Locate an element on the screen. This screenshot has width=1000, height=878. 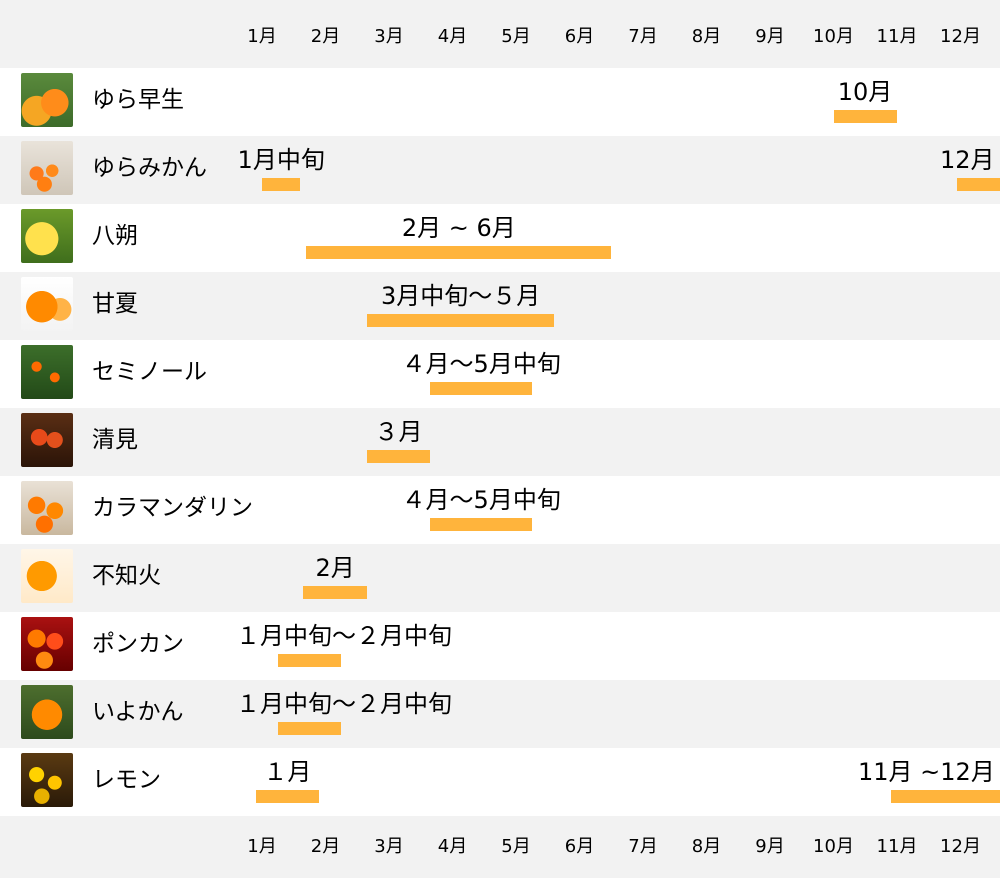
variety-row: セミノール ４月〜5月中旬 is located at coordinates (500, 374).